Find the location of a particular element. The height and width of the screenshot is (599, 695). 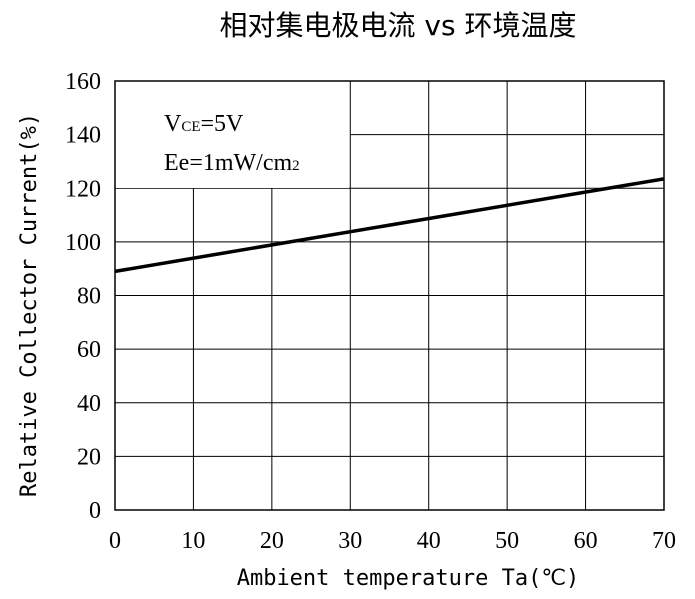

x-tick-label: 70 is located at coordinates (664, 541).